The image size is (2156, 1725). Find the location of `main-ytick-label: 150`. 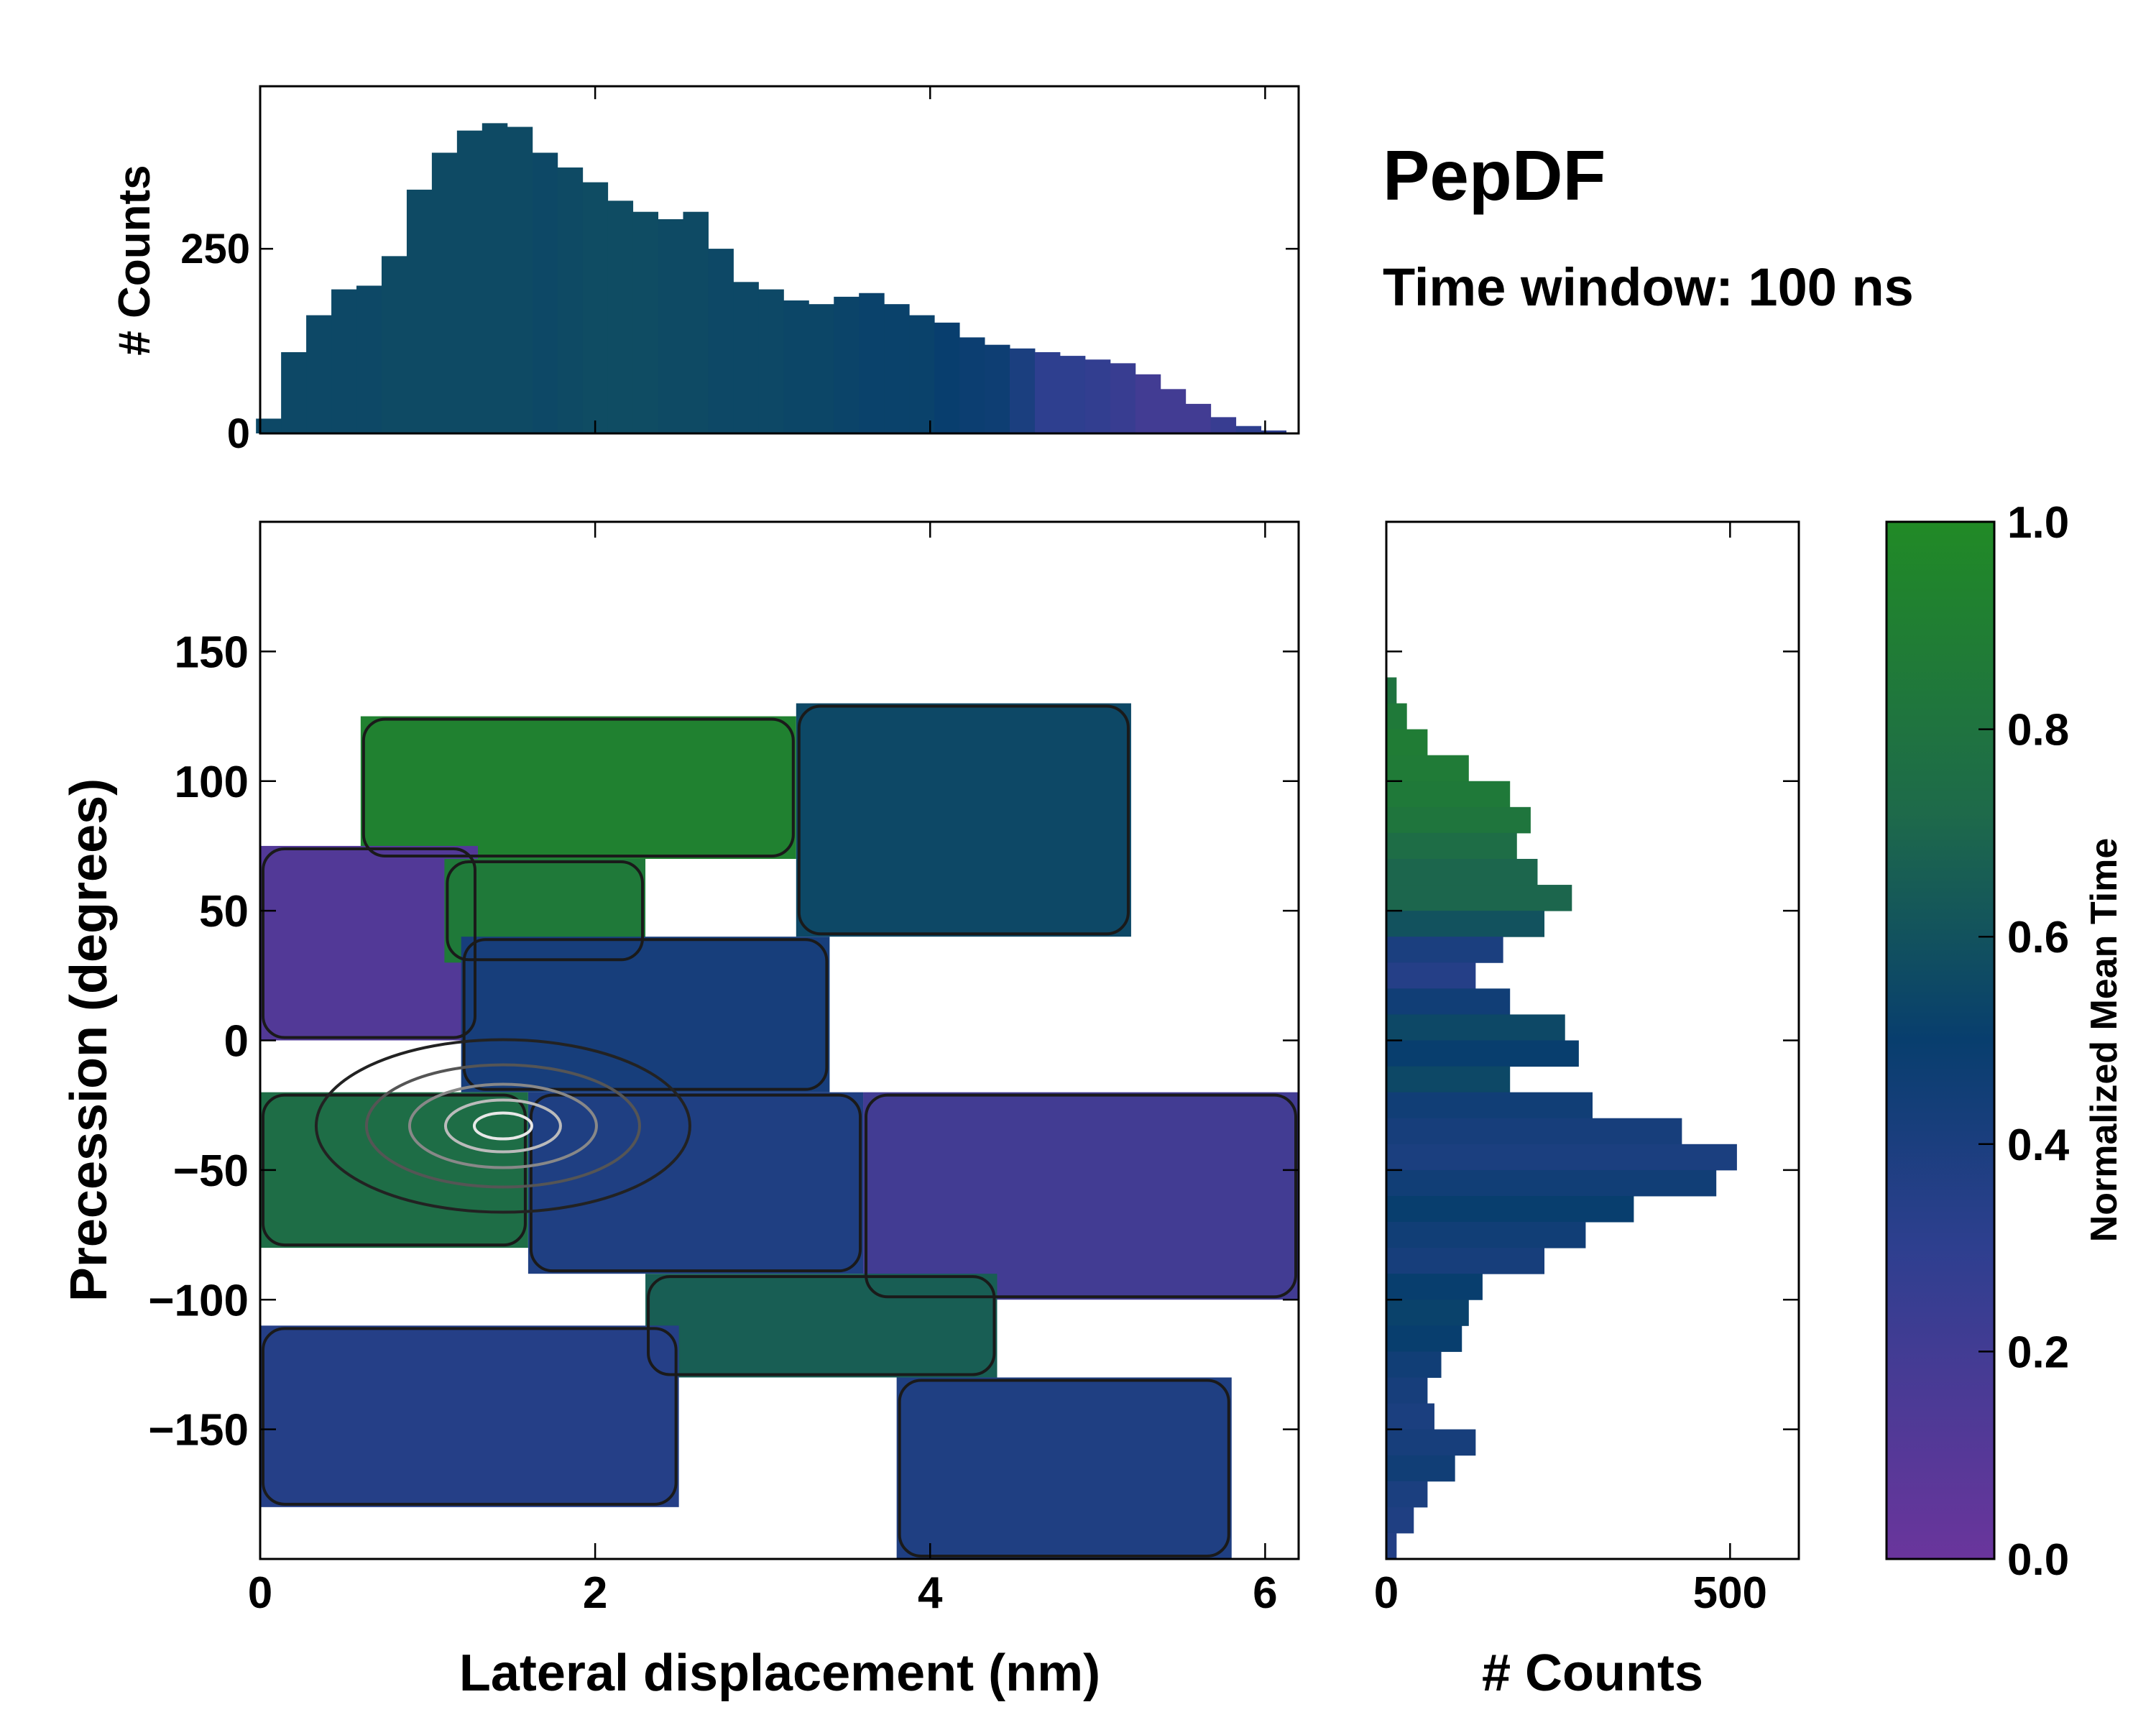

main-ytick-label: 150 is located at coordinates (212, 652).